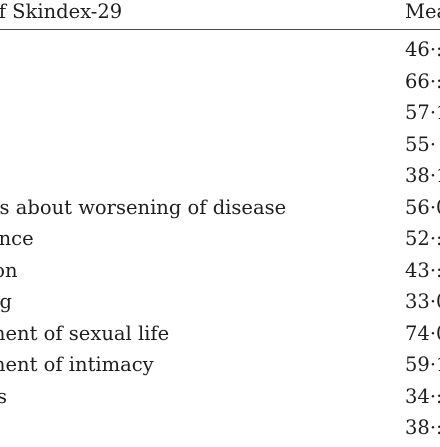 Image resolution: width=440 pixels, height=447 pixels. I want to click on row-mean-value: 56·0, so click(422, 207).